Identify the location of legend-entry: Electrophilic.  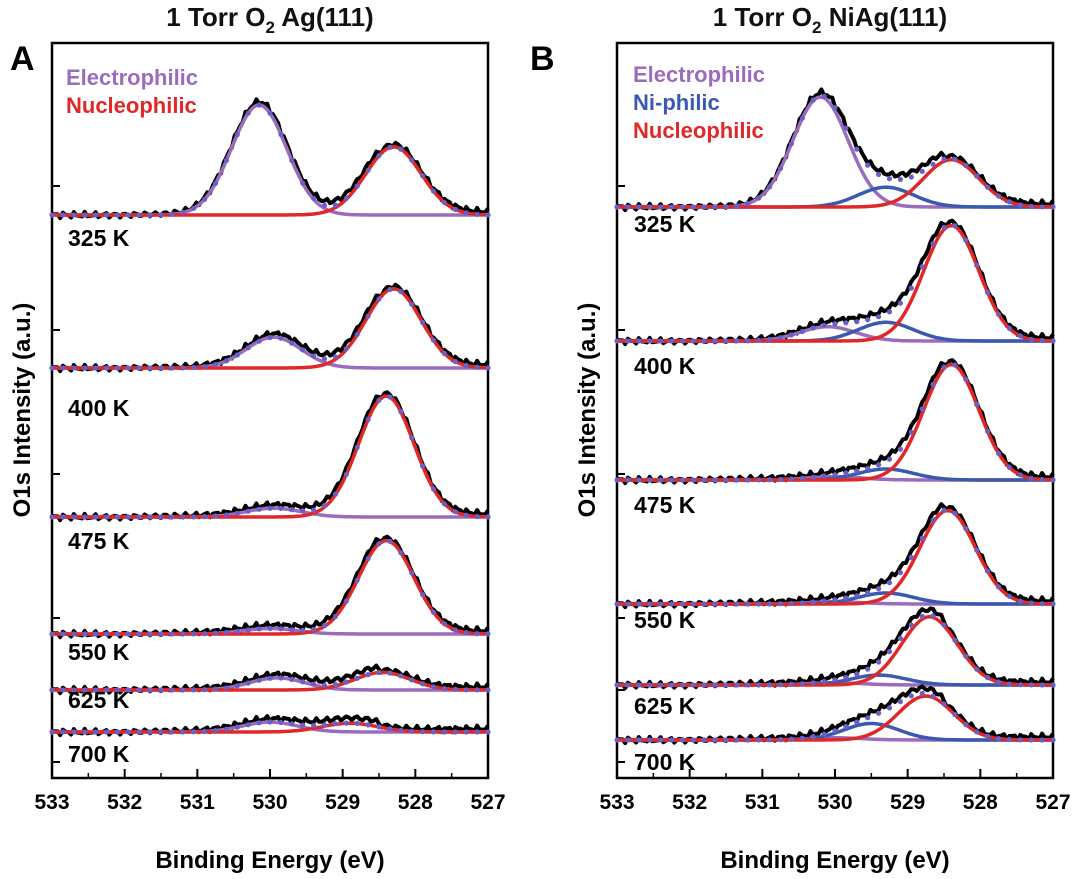
(132, 77).